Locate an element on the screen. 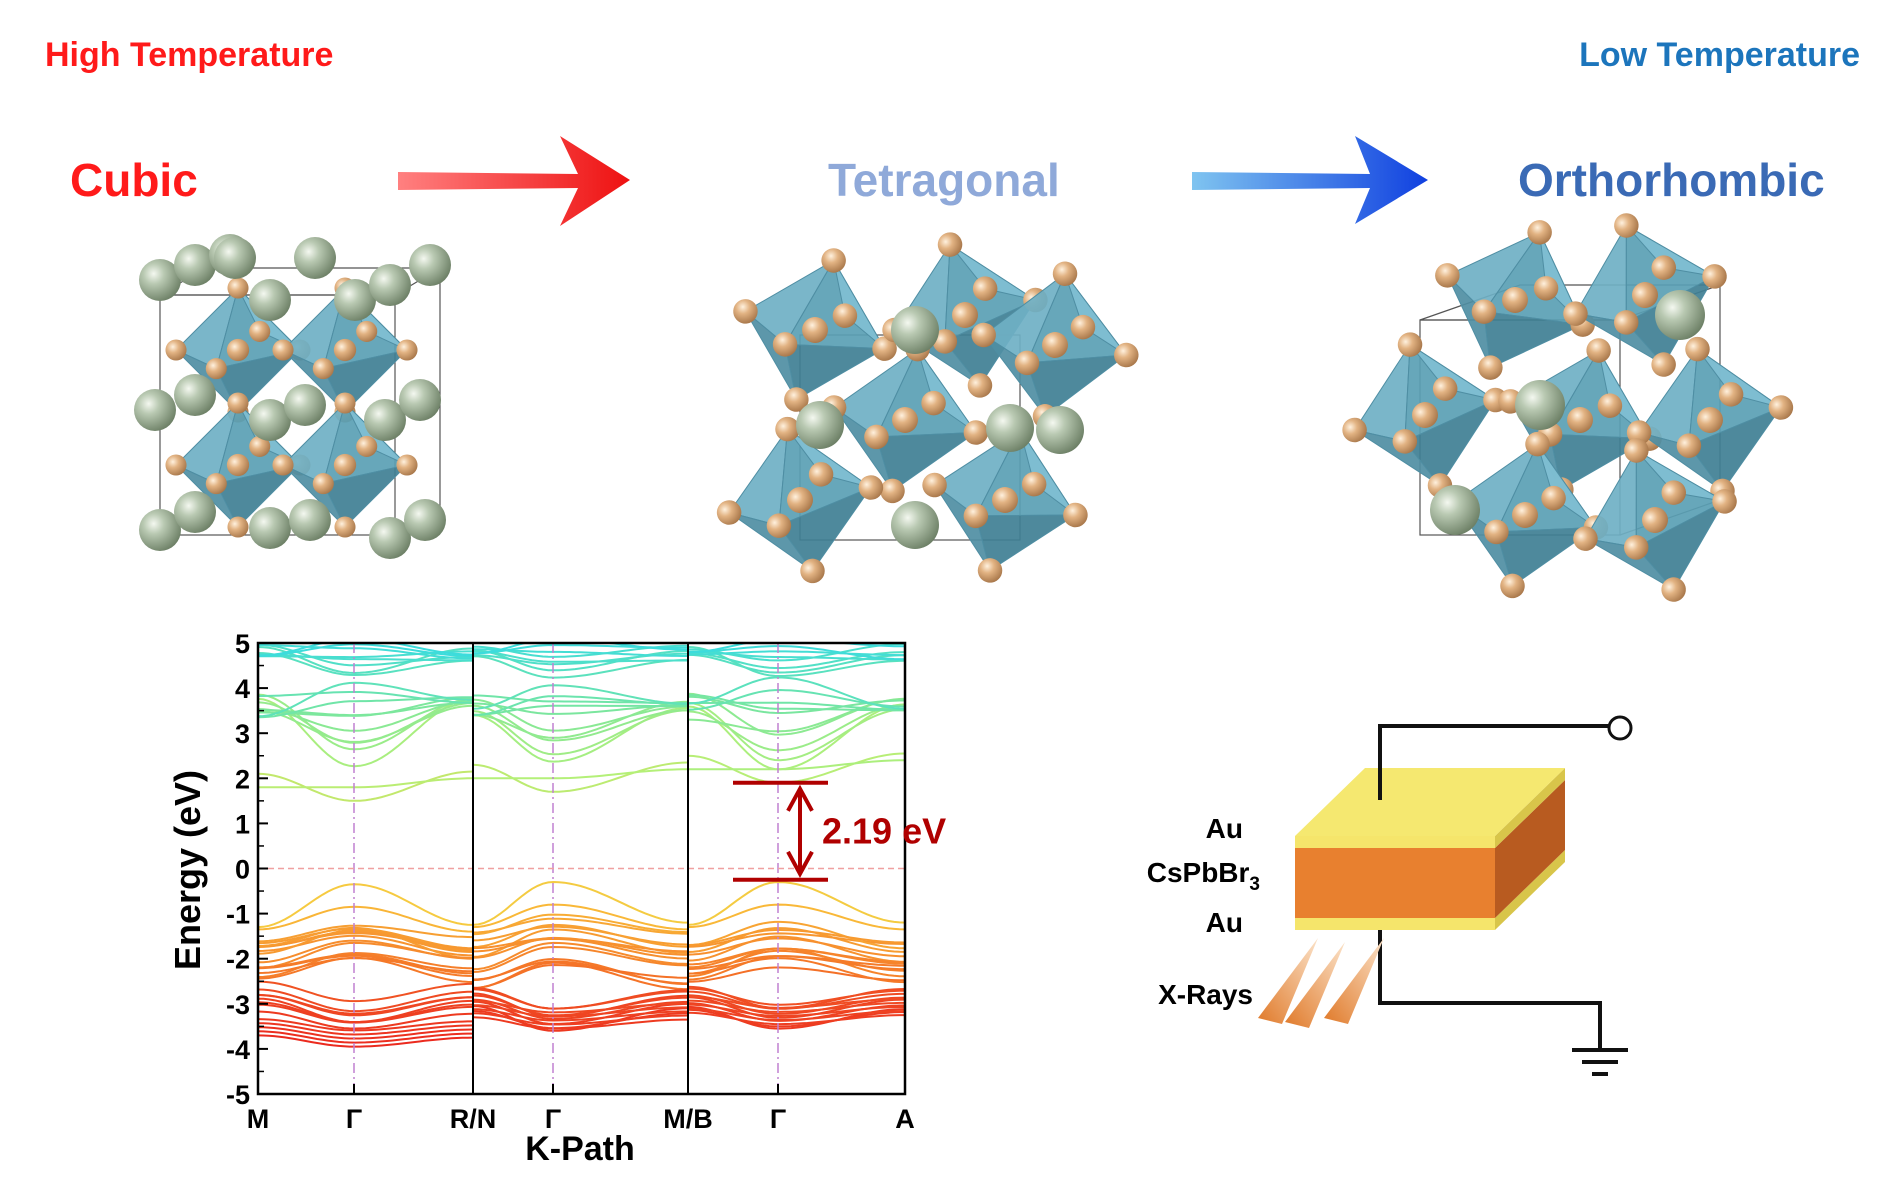  label-bottom-au: Au is located at coordinates (1224, 922).